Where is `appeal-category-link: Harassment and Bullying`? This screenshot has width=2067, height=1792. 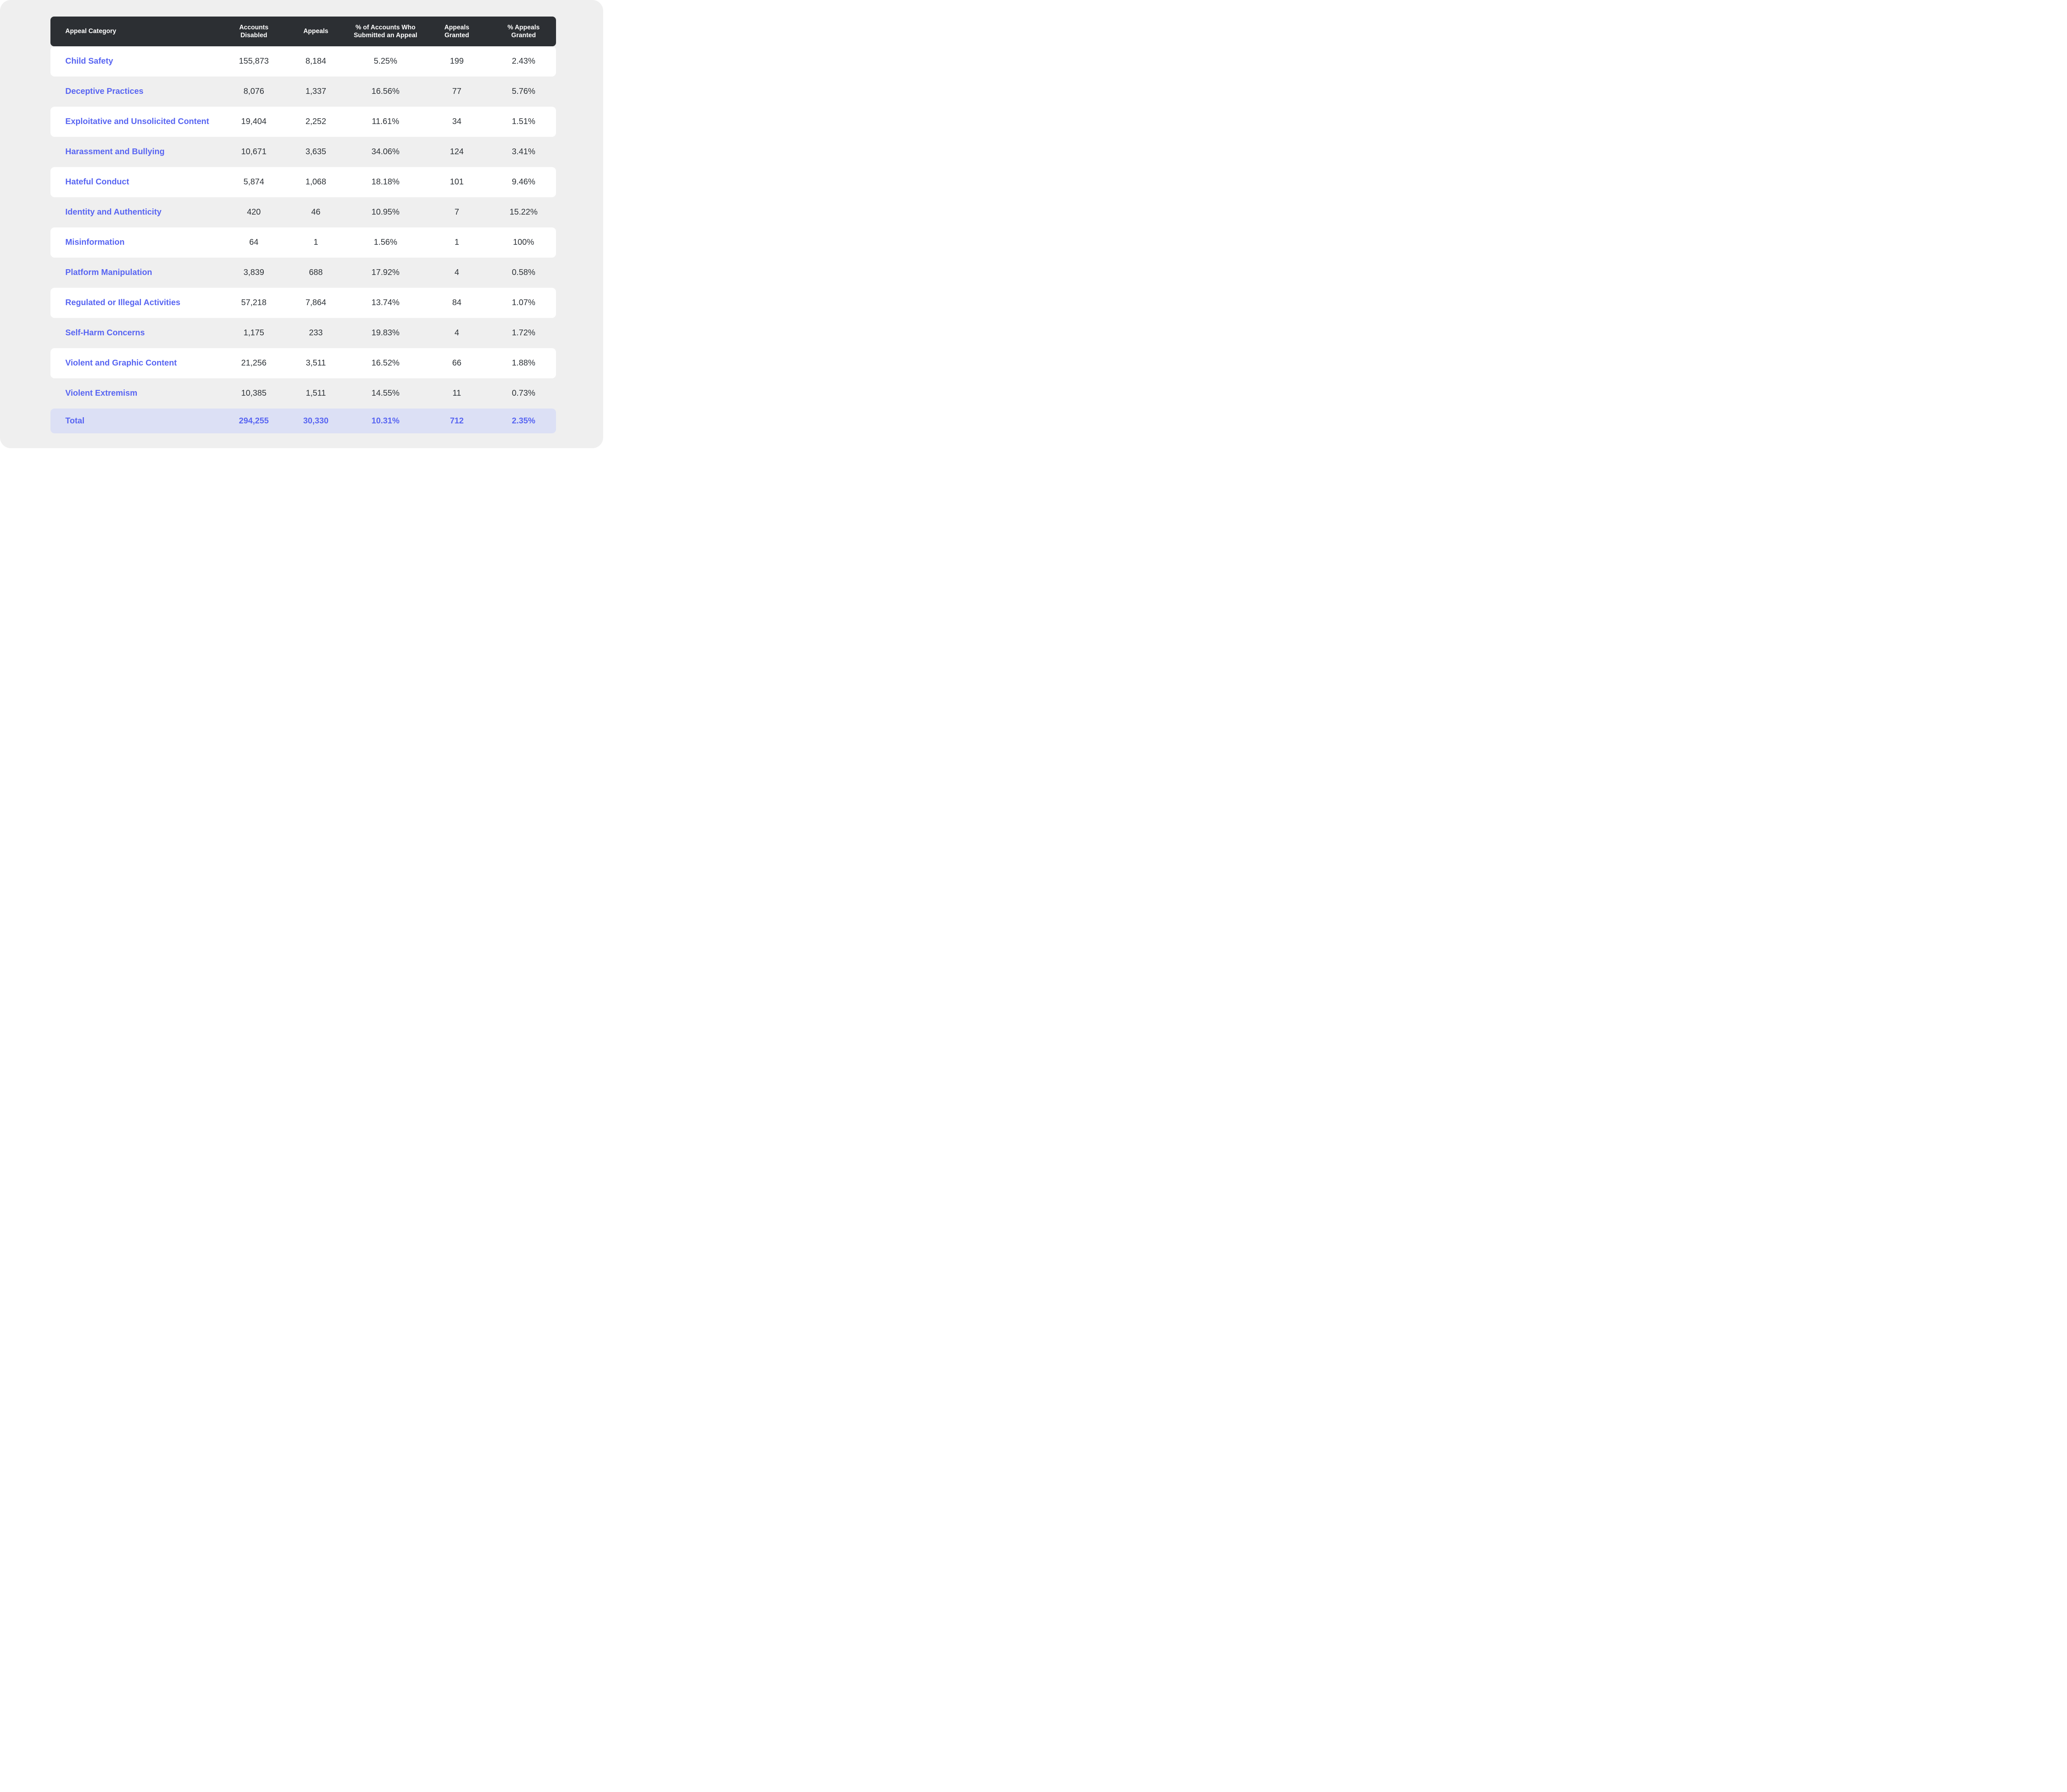 appeal-category-link: Harassment and Bullying is located at coordinates (115, 151).